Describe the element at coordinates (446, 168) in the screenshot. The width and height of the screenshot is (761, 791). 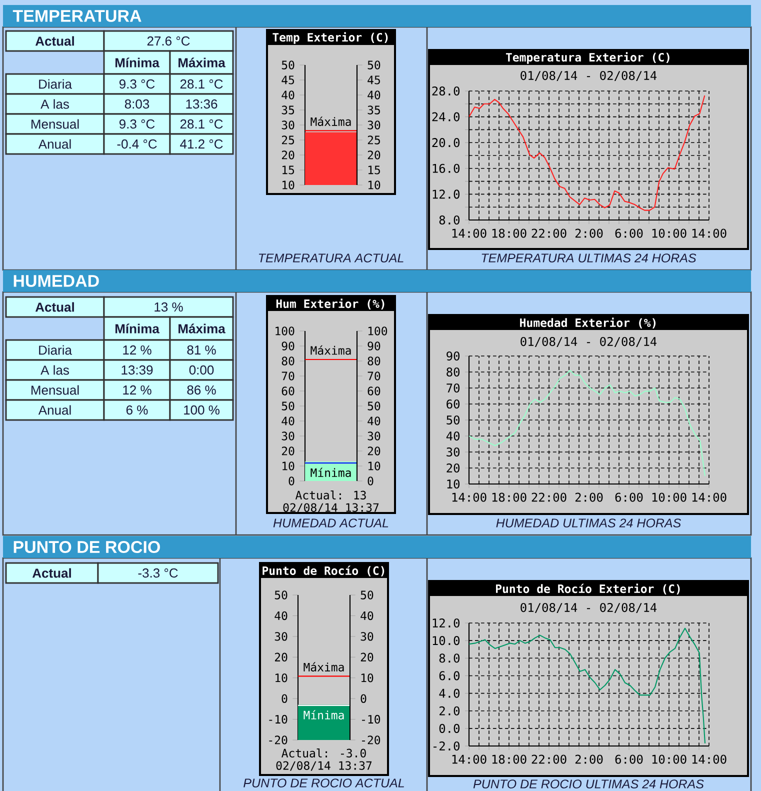
I see `y-tick-label: 16.0` at that location.